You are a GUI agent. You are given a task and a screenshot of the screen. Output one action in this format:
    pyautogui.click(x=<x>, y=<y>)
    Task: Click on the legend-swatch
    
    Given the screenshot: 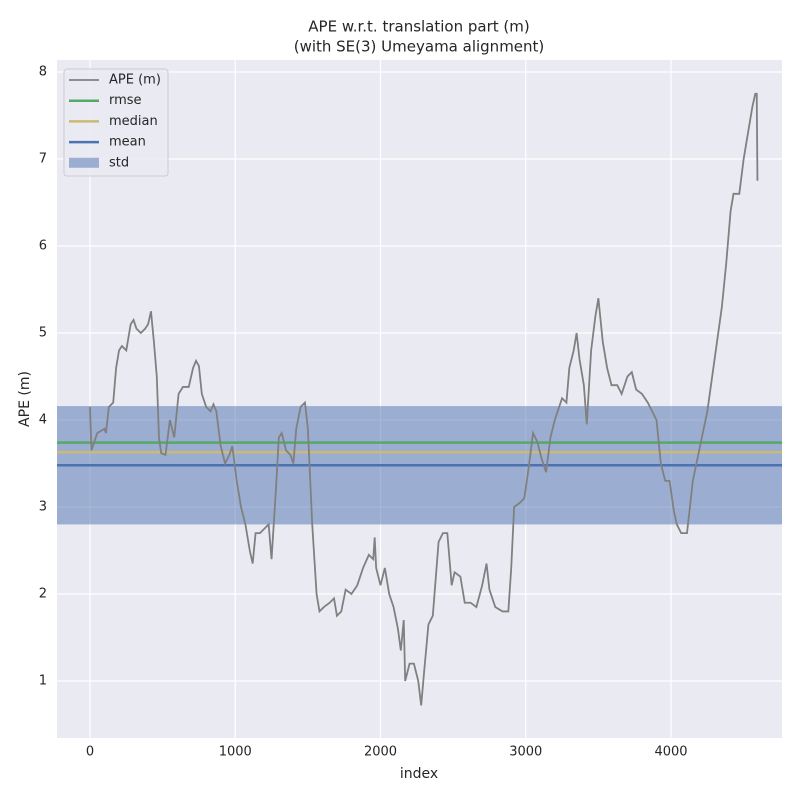 What is the action you would take?
    pyautogui.click(x=84, y=162)
    